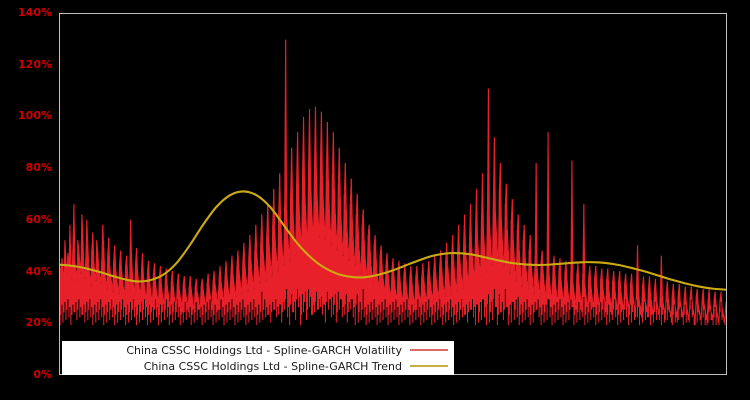  Describe the element at coordinates (429, 350) in the screenshot. I see `legend-swatch-volatility` at that location.